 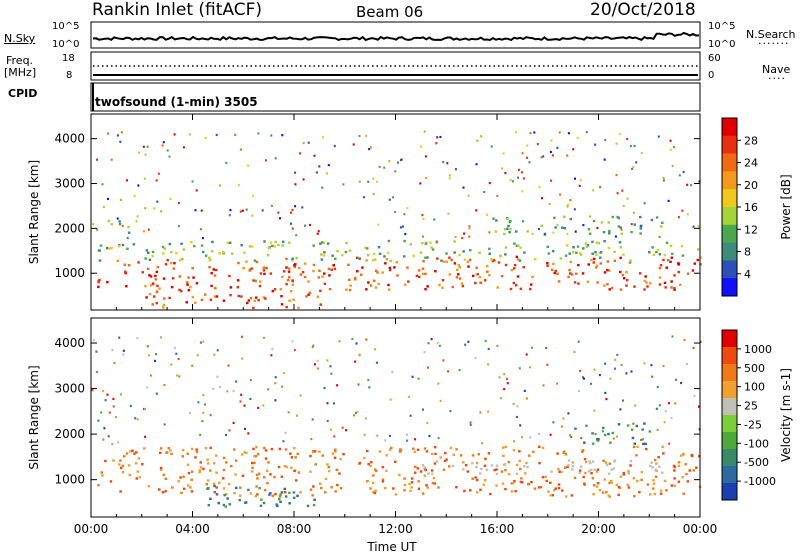 I want to click on y-tick-label: 1000, so click(x=69, y=273).